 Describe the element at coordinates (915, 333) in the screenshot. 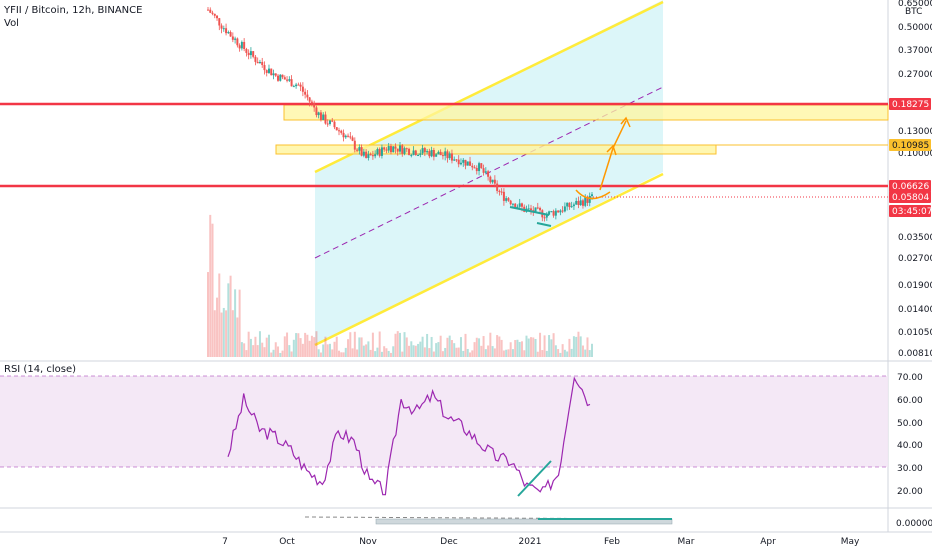

I see `price-tick-label: 0.01050` at that location.